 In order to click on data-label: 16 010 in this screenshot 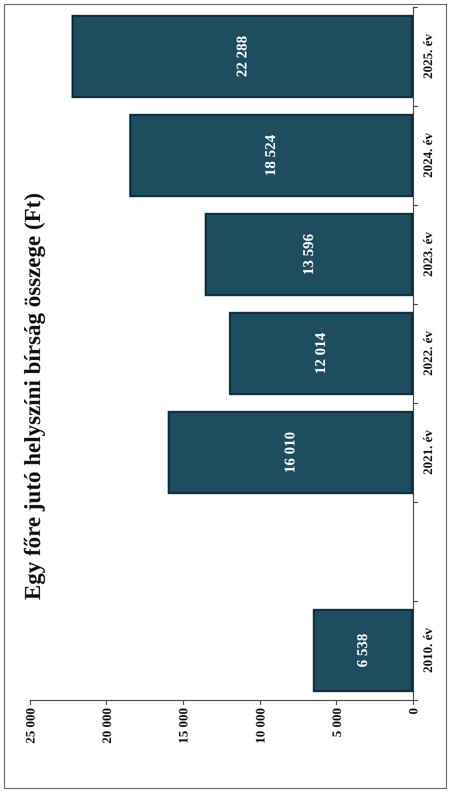, I will do `click(290, 453)`.